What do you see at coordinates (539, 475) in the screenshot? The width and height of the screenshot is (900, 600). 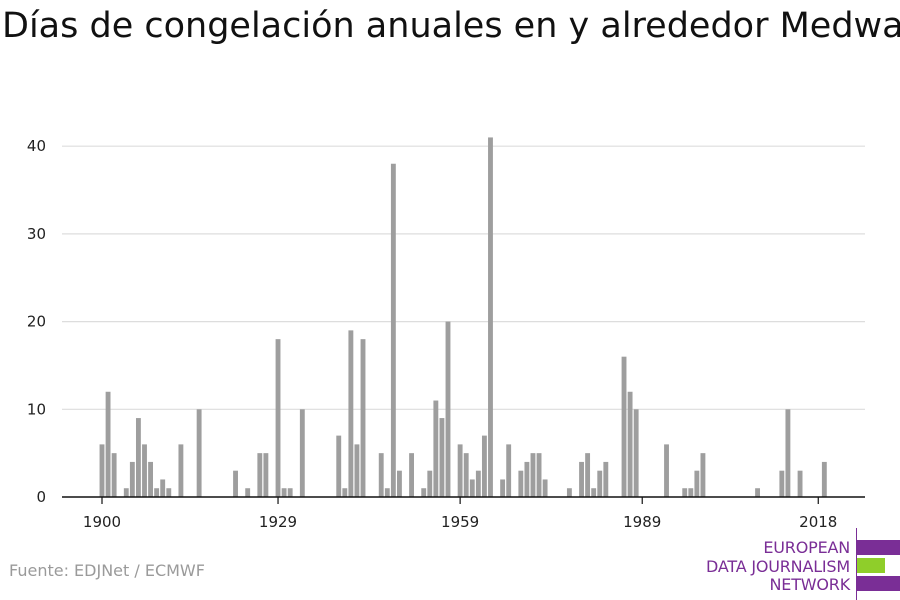 I see `bar-1972` at bounding box center [539, 475].